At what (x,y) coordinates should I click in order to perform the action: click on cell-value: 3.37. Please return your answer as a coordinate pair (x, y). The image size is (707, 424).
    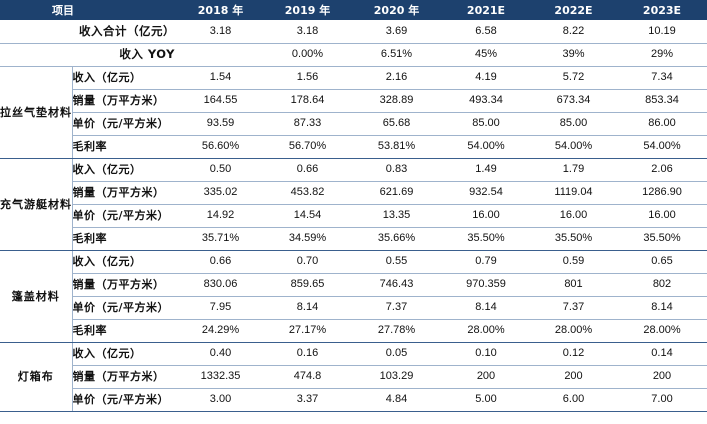
    Looking at the image, I should click on (307, 400).